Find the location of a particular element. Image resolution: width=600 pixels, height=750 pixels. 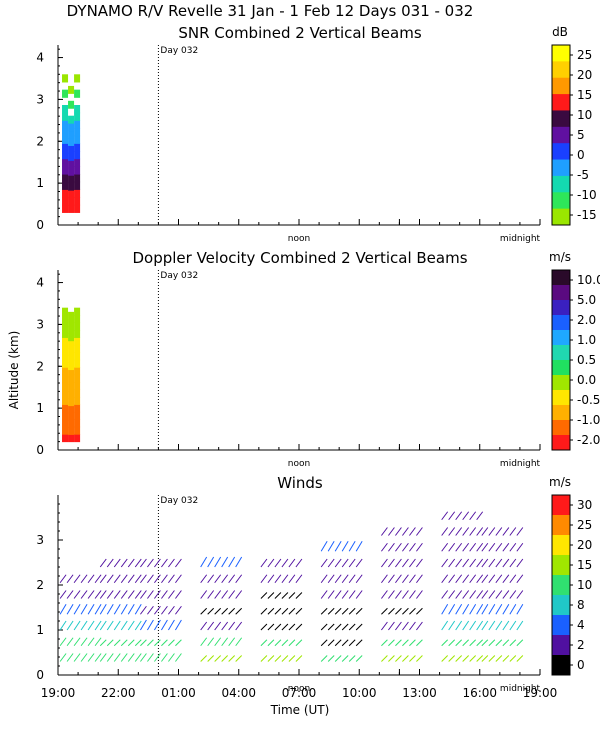

y-tick-label: 2 is located at coordinates (40, 141).